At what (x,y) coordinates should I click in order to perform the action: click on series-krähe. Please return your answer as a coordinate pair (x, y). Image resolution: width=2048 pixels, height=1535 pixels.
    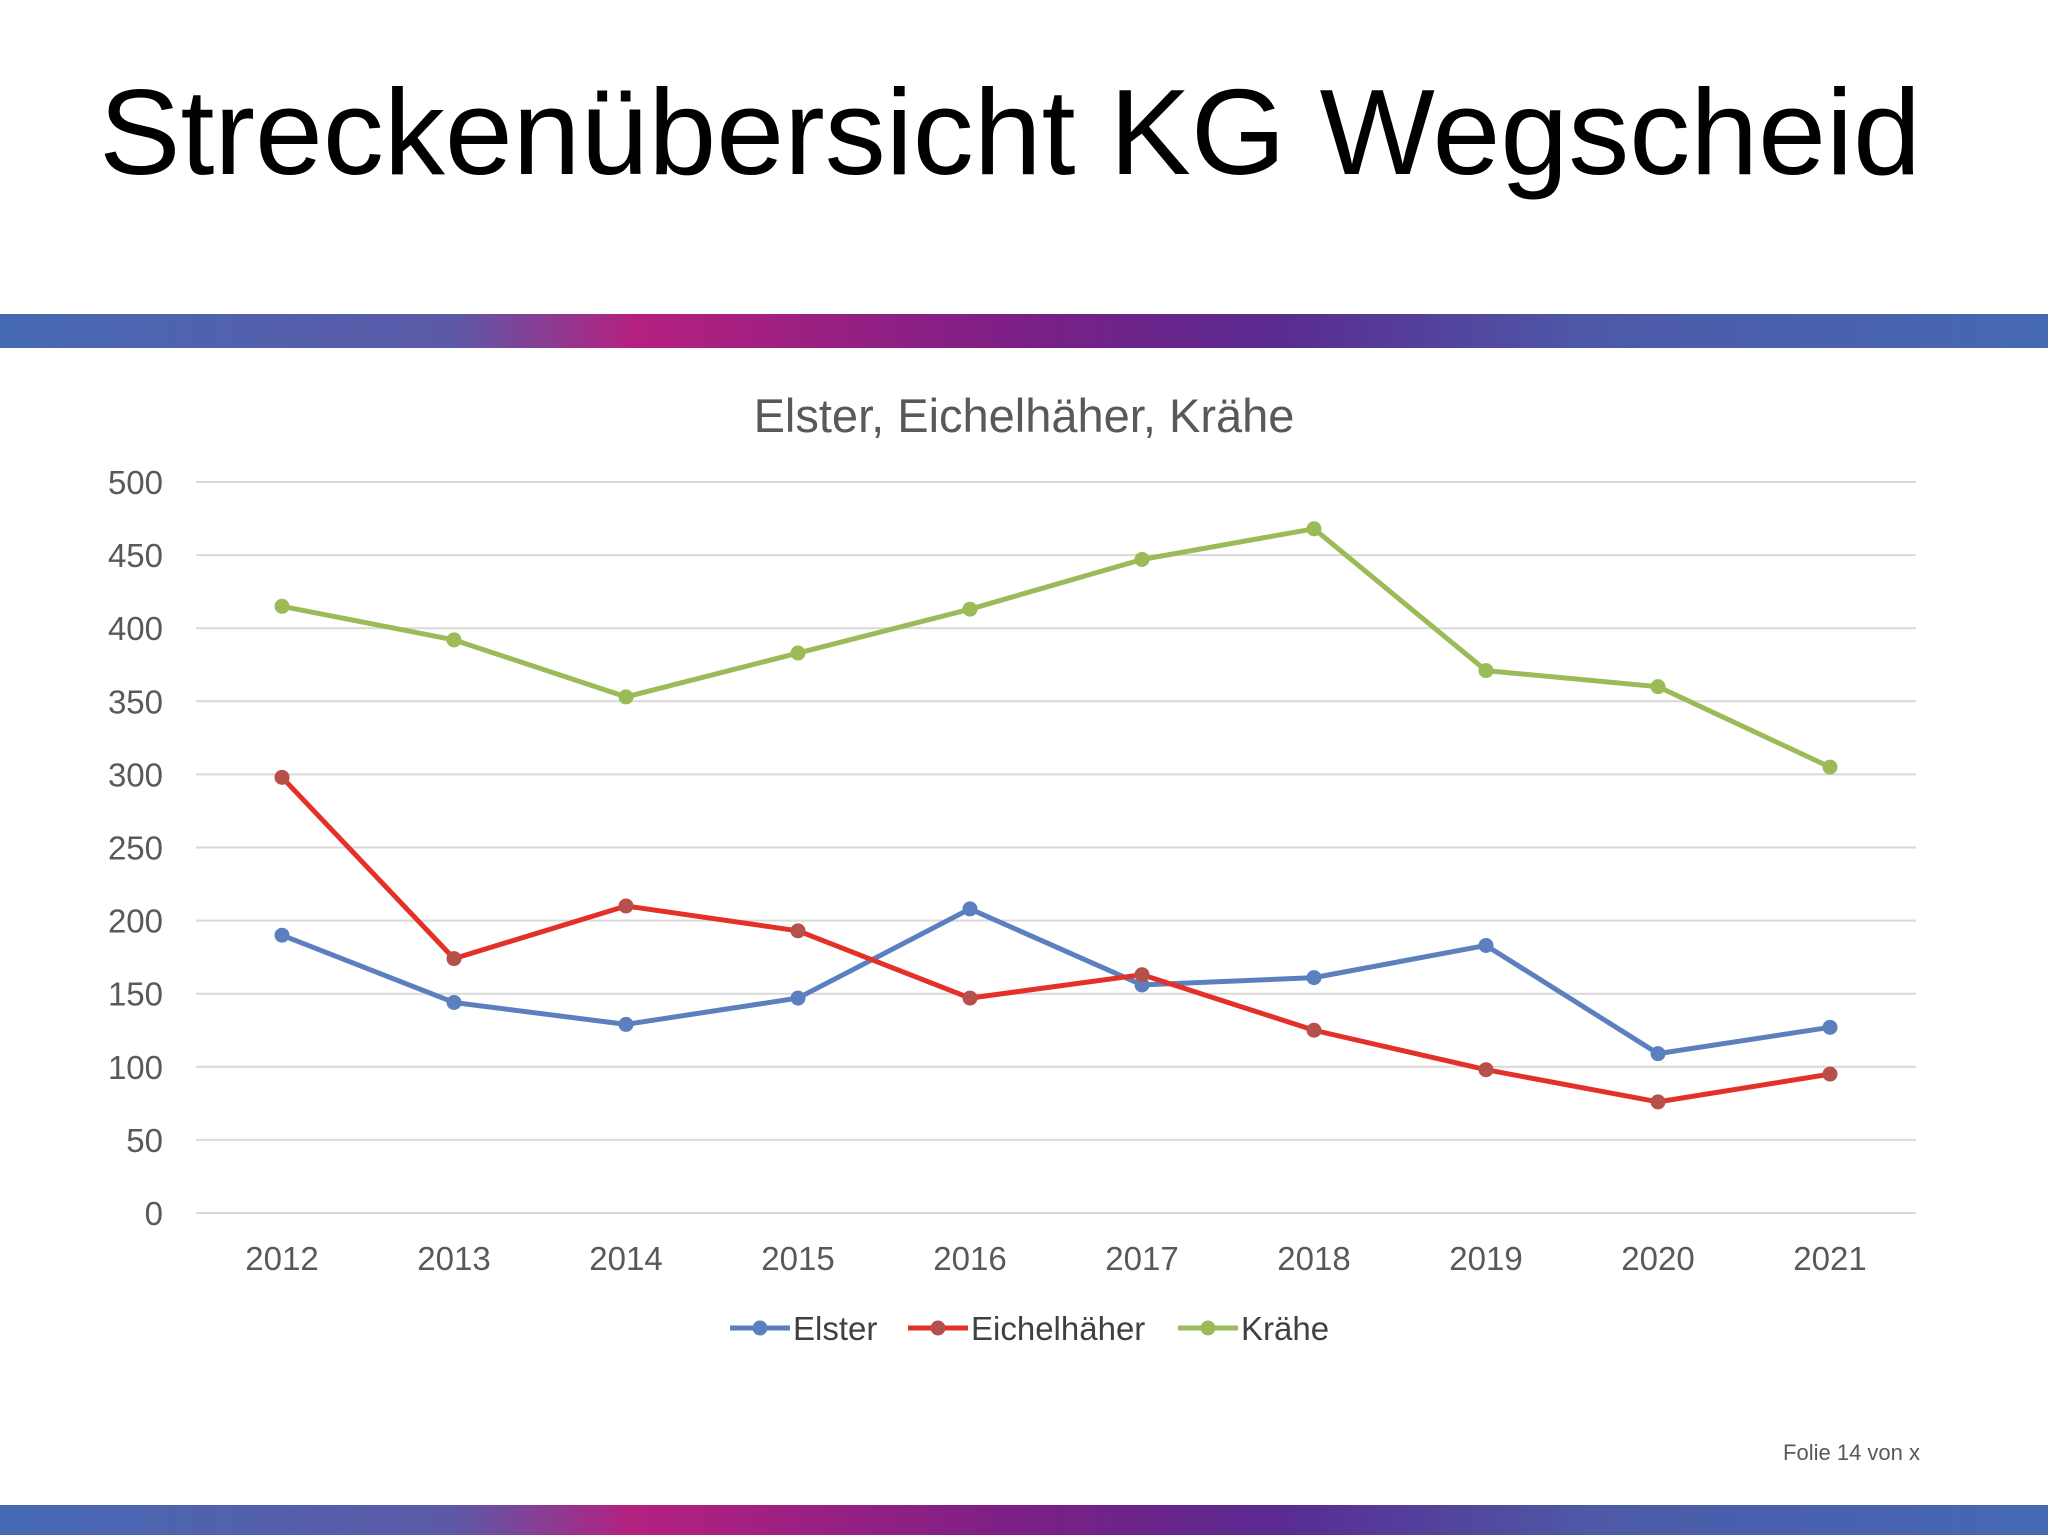
    Looking at the image, I should click on (1056, 648).